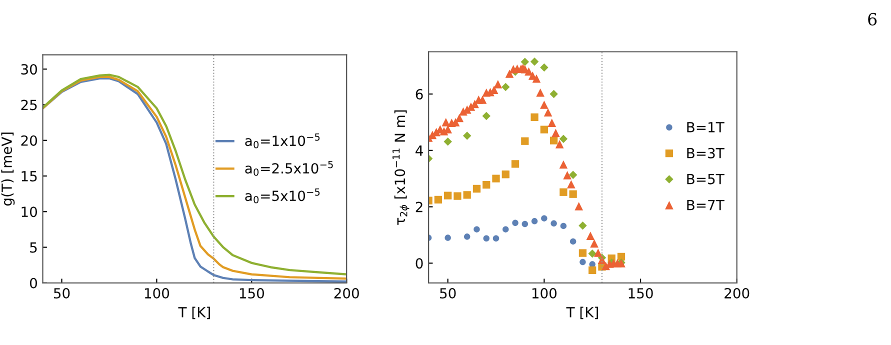  I want to click on y-tick-label: 25, so click(29, 105).